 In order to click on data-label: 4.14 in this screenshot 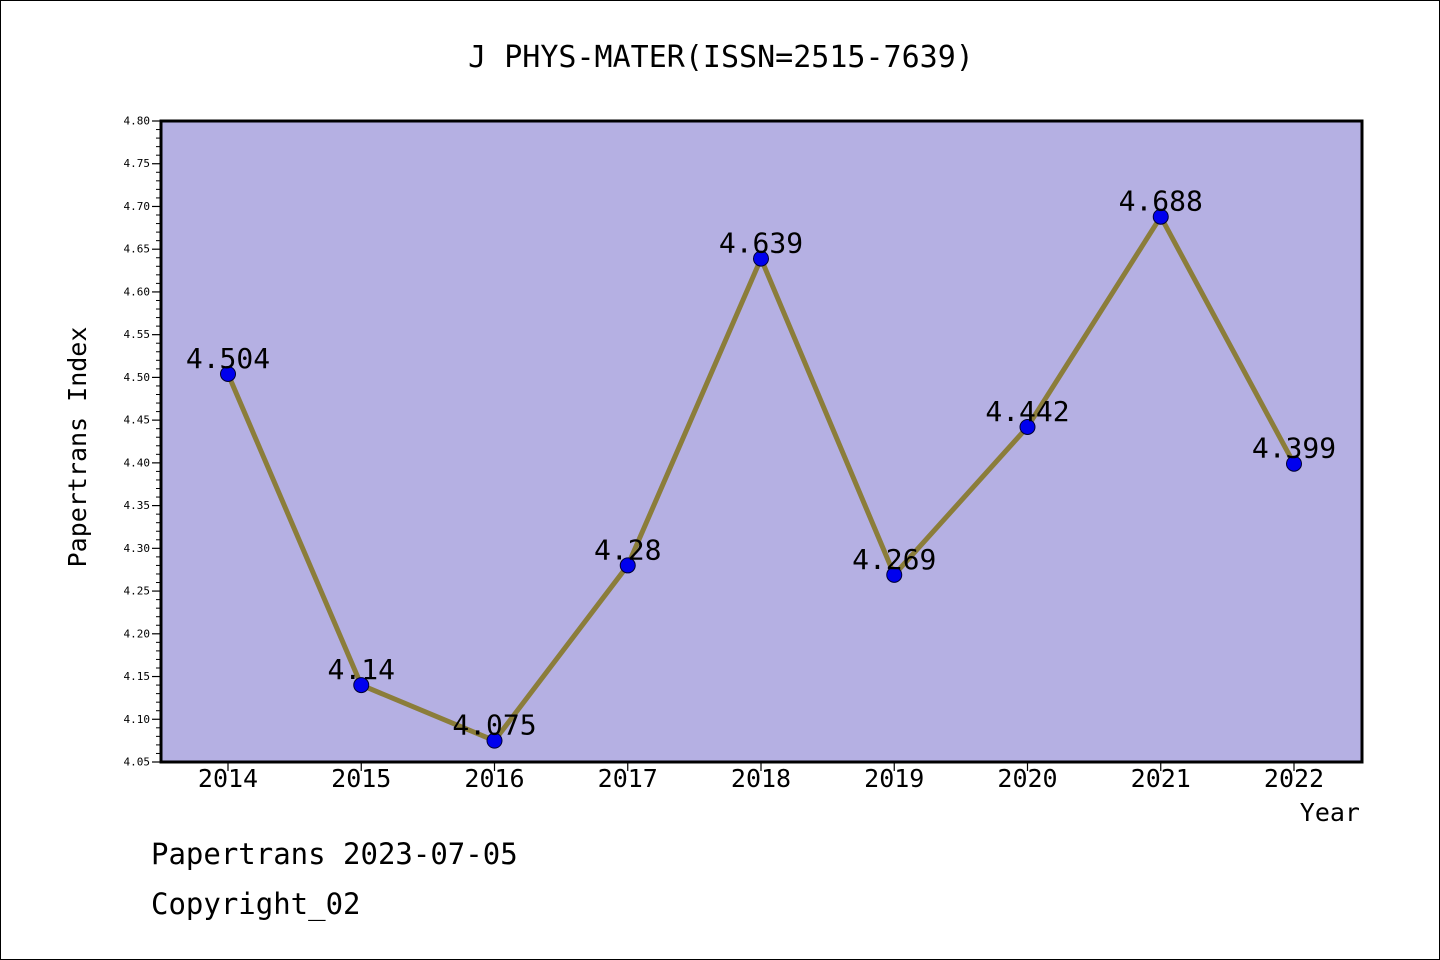, I will do `click(361, 669)`.